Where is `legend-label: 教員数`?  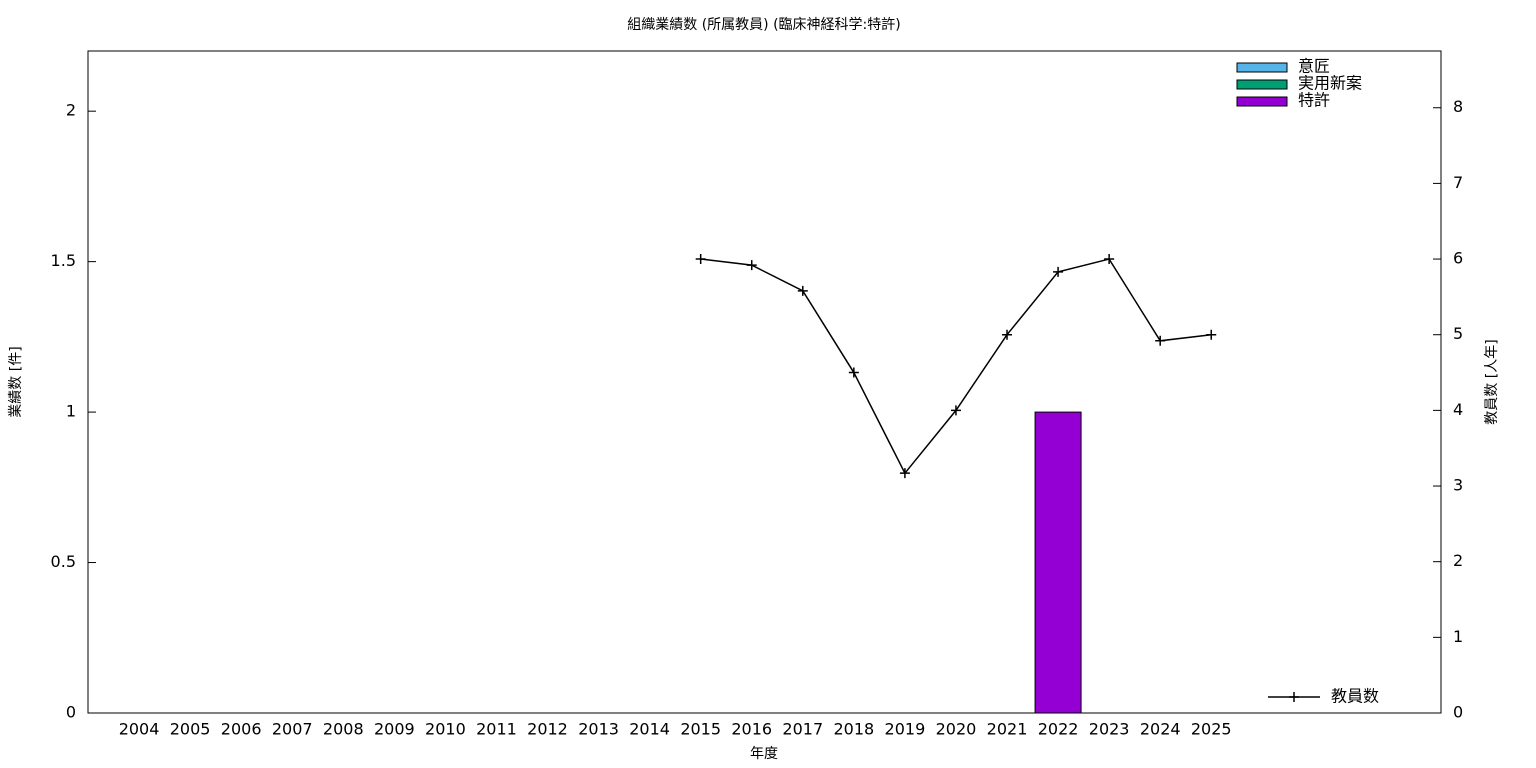 legend-label: 教員数 is located at coordinates (1355, 696).